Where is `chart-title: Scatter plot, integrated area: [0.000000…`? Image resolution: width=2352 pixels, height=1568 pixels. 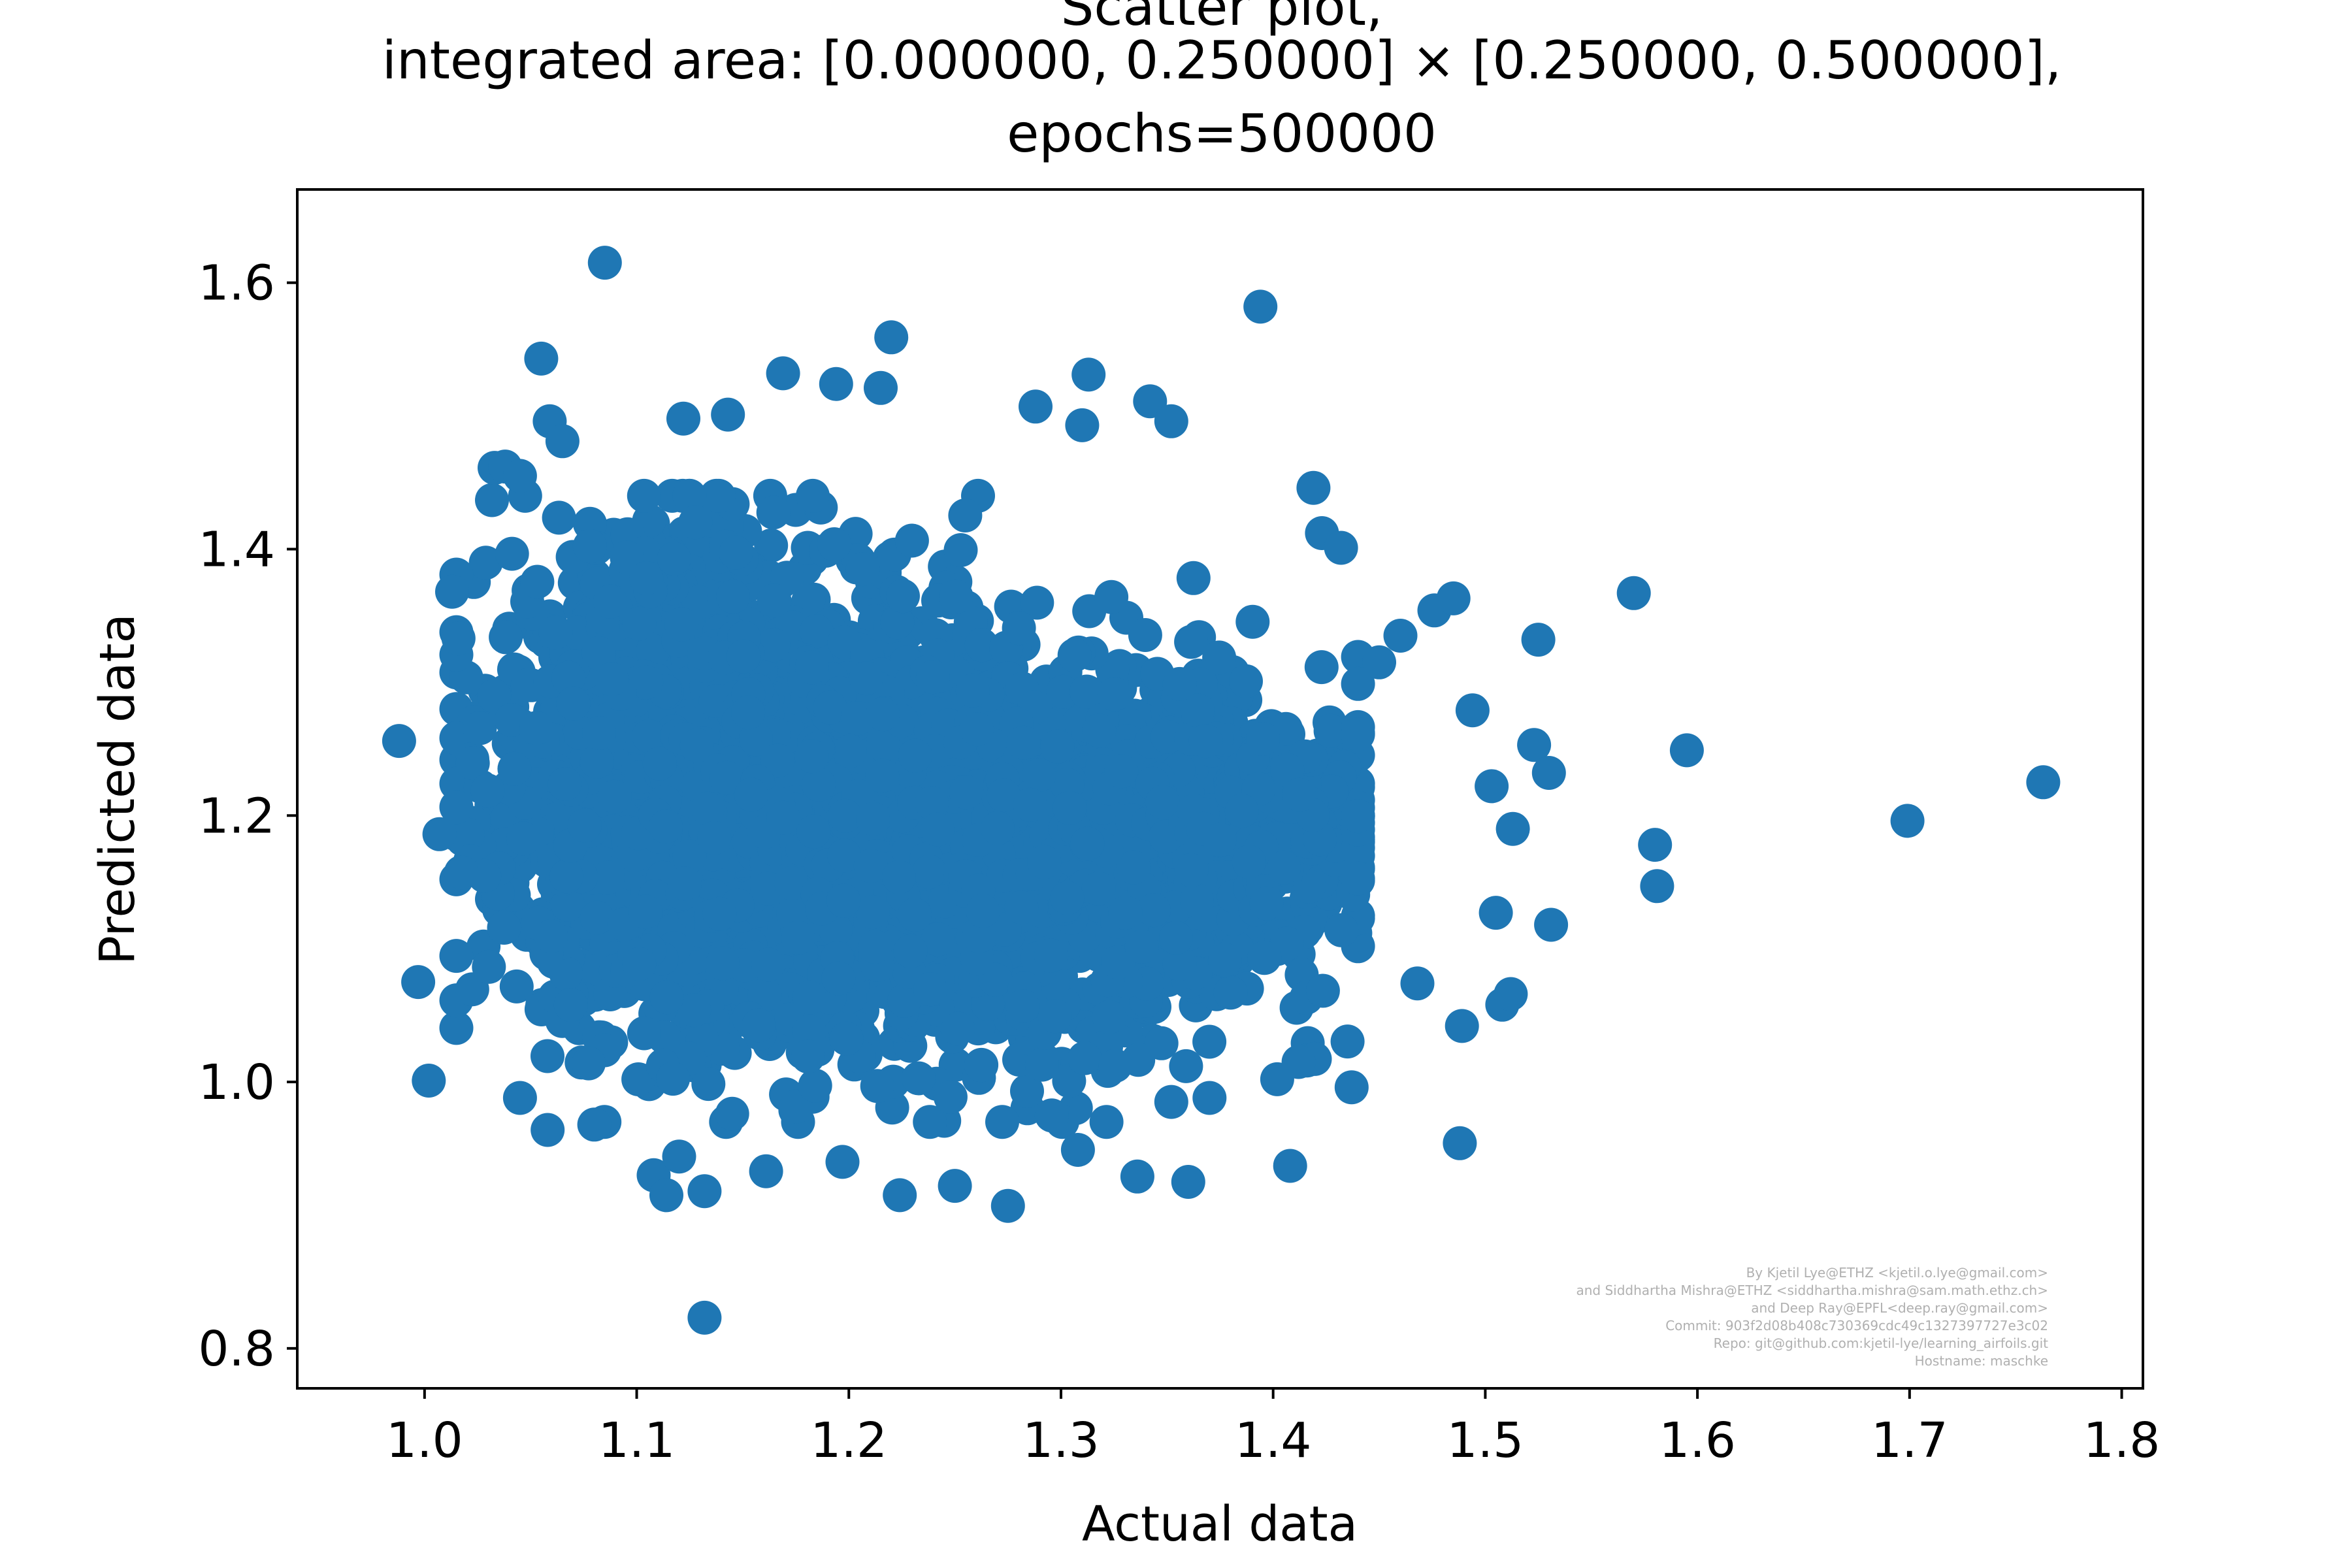 chart-title: Scatter plot, integrated area: [0.000000… is located at coordinates (1222, 82).